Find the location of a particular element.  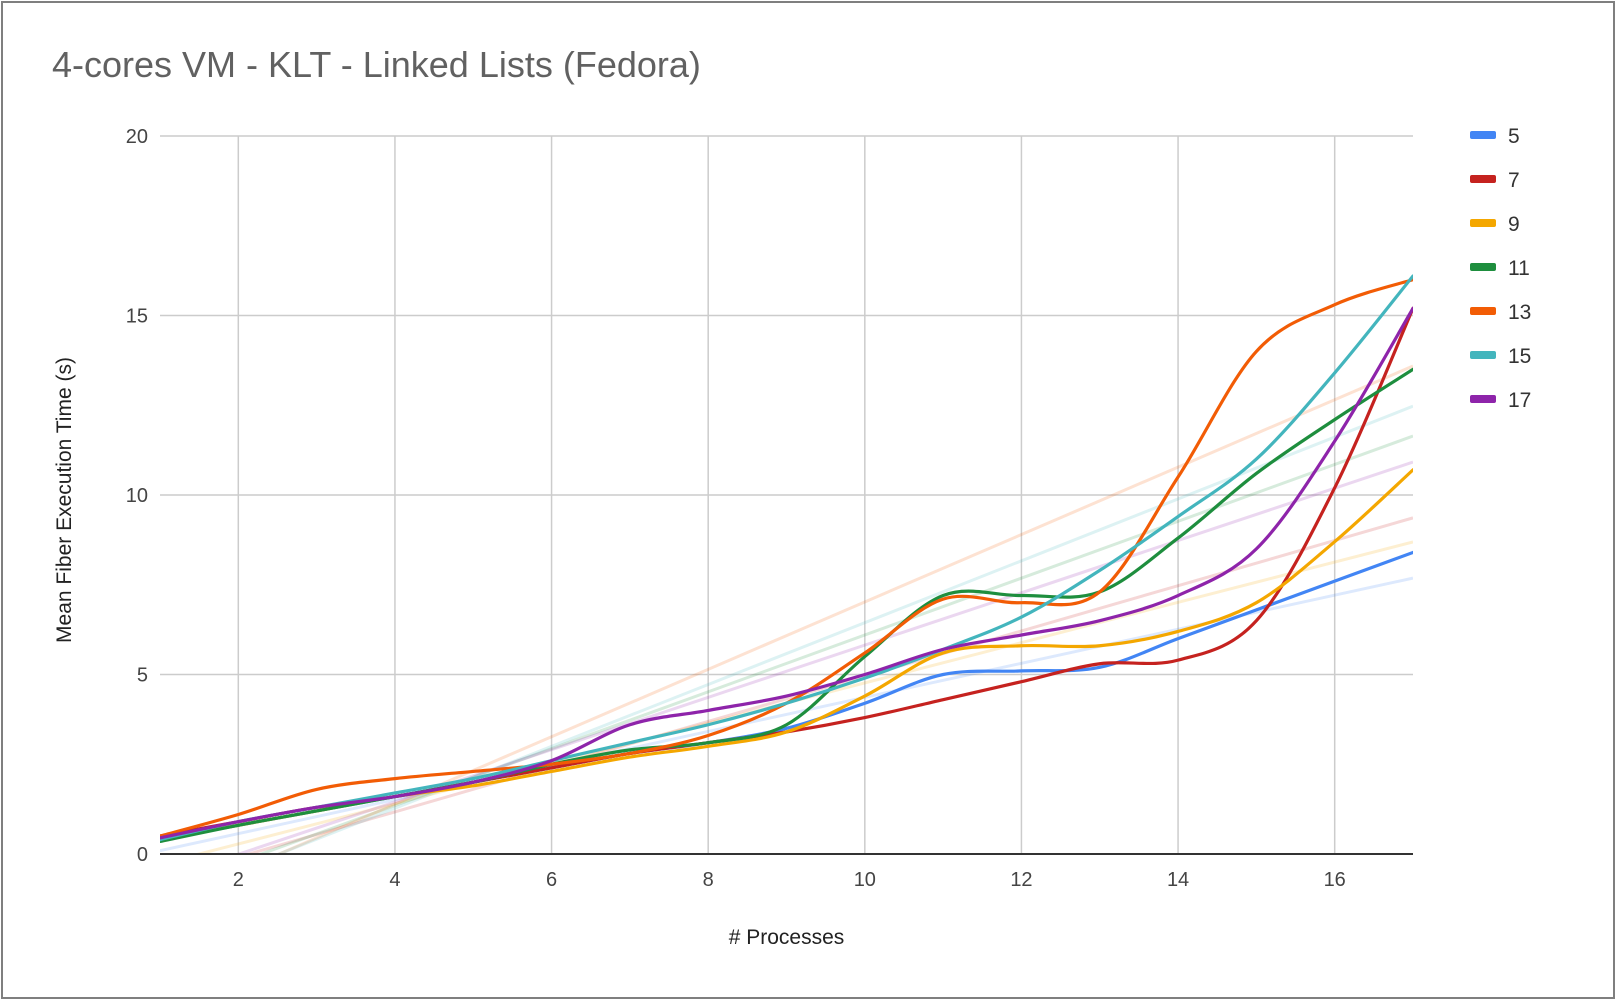

x-tick-label: 10 is located at coordinates (865, 880).